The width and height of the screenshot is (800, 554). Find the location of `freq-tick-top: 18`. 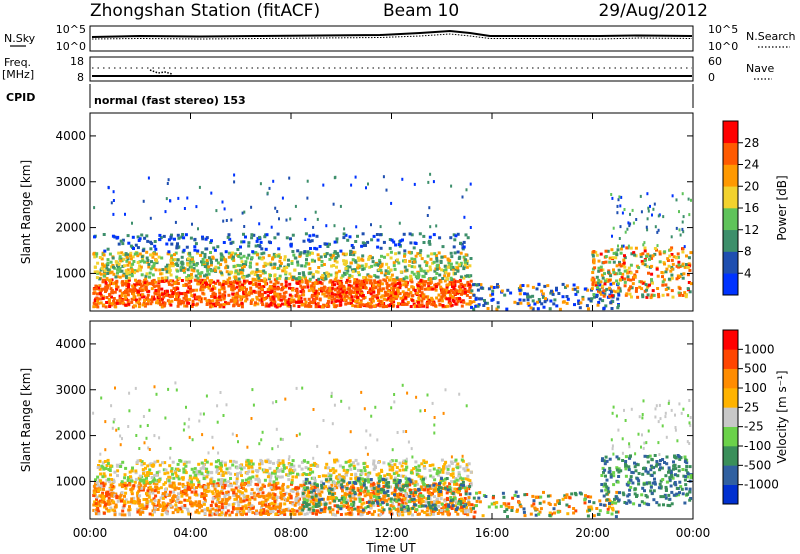

freq-tick-top: 18 is located at coordinates (77, 61).